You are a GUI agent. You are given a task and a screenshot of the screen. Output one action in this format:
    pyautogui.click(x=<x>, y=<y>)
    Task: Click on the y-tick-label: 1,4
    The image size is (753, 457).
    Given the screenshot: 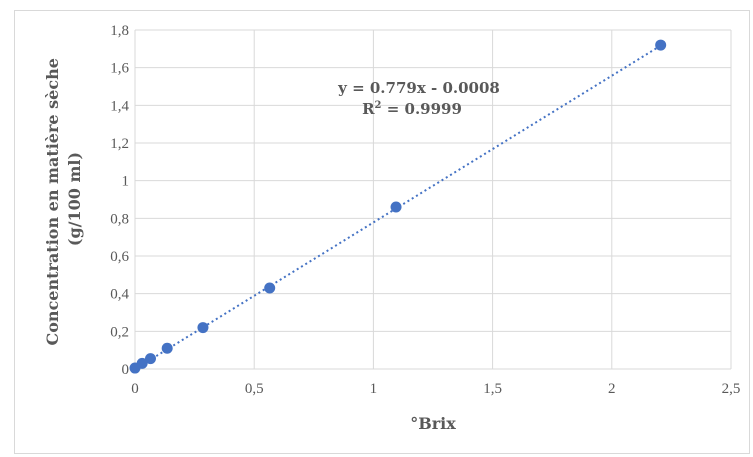 What is the action you would take?
    pyautogui.click(x=119, y=106)
    